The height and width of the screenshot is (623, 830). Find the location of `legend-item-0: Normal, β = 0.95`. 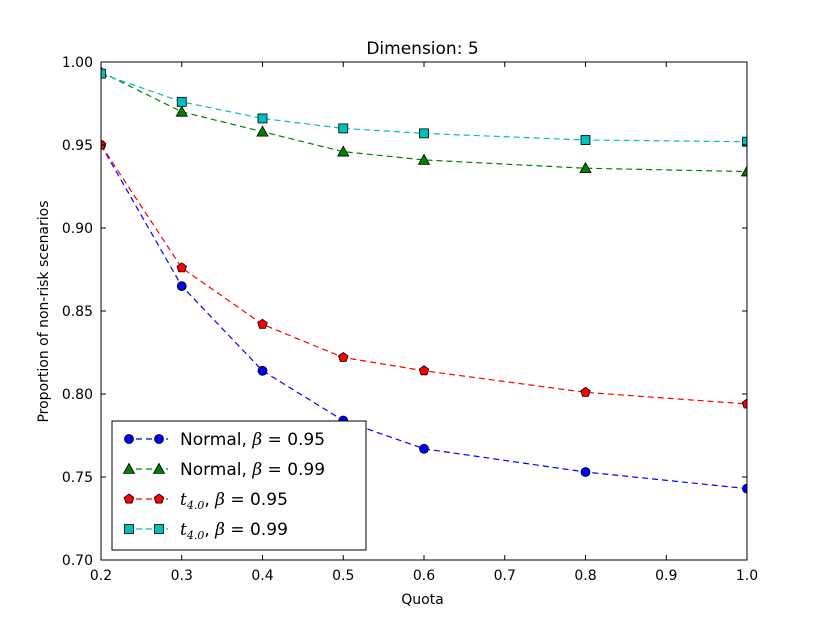

legend-item-0: Normal, β = 0.95 is located at coordinates (224, 440).